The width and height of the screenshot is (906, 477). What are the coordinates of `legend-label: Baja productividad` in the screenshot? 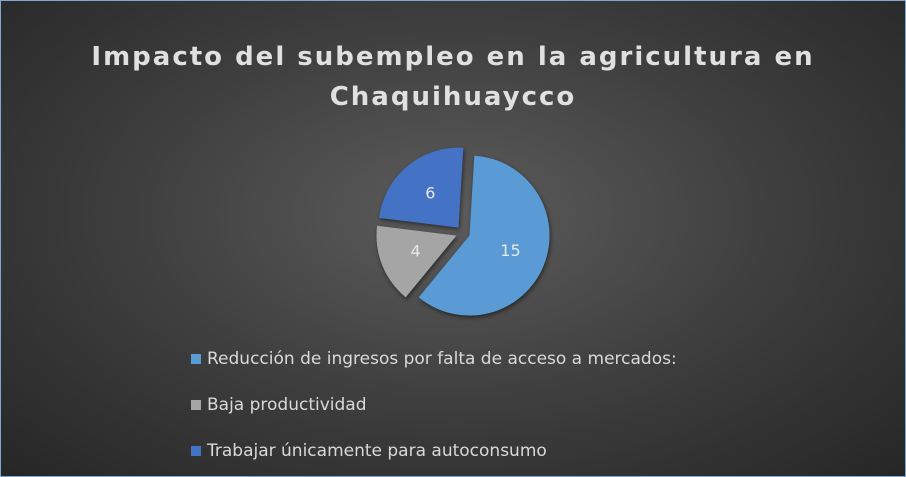 It's located at (287, 405).